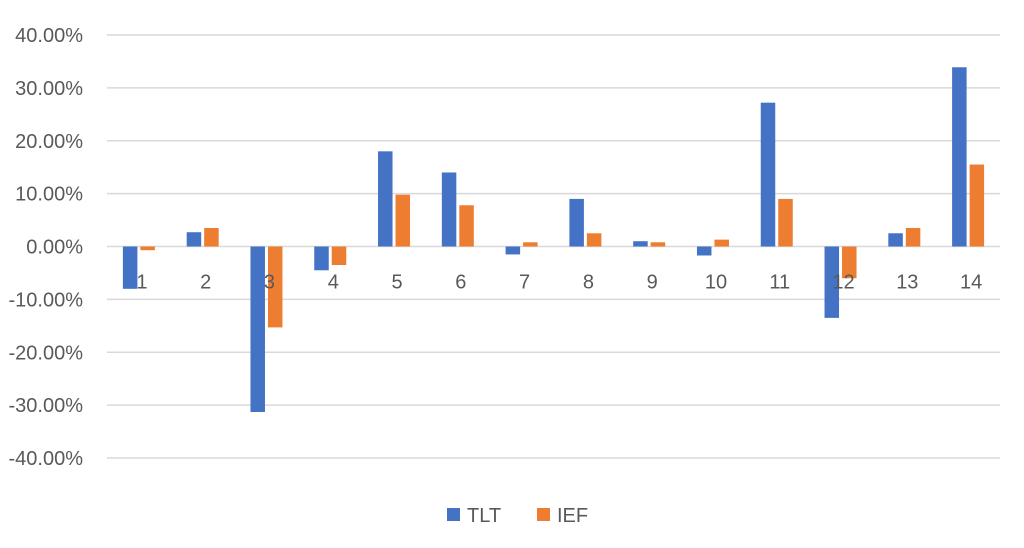 The image size is (1024, 548). Describe the element at coordinates (141, 283) in the screenshot. I see `x-tick-label: 1` at that location.